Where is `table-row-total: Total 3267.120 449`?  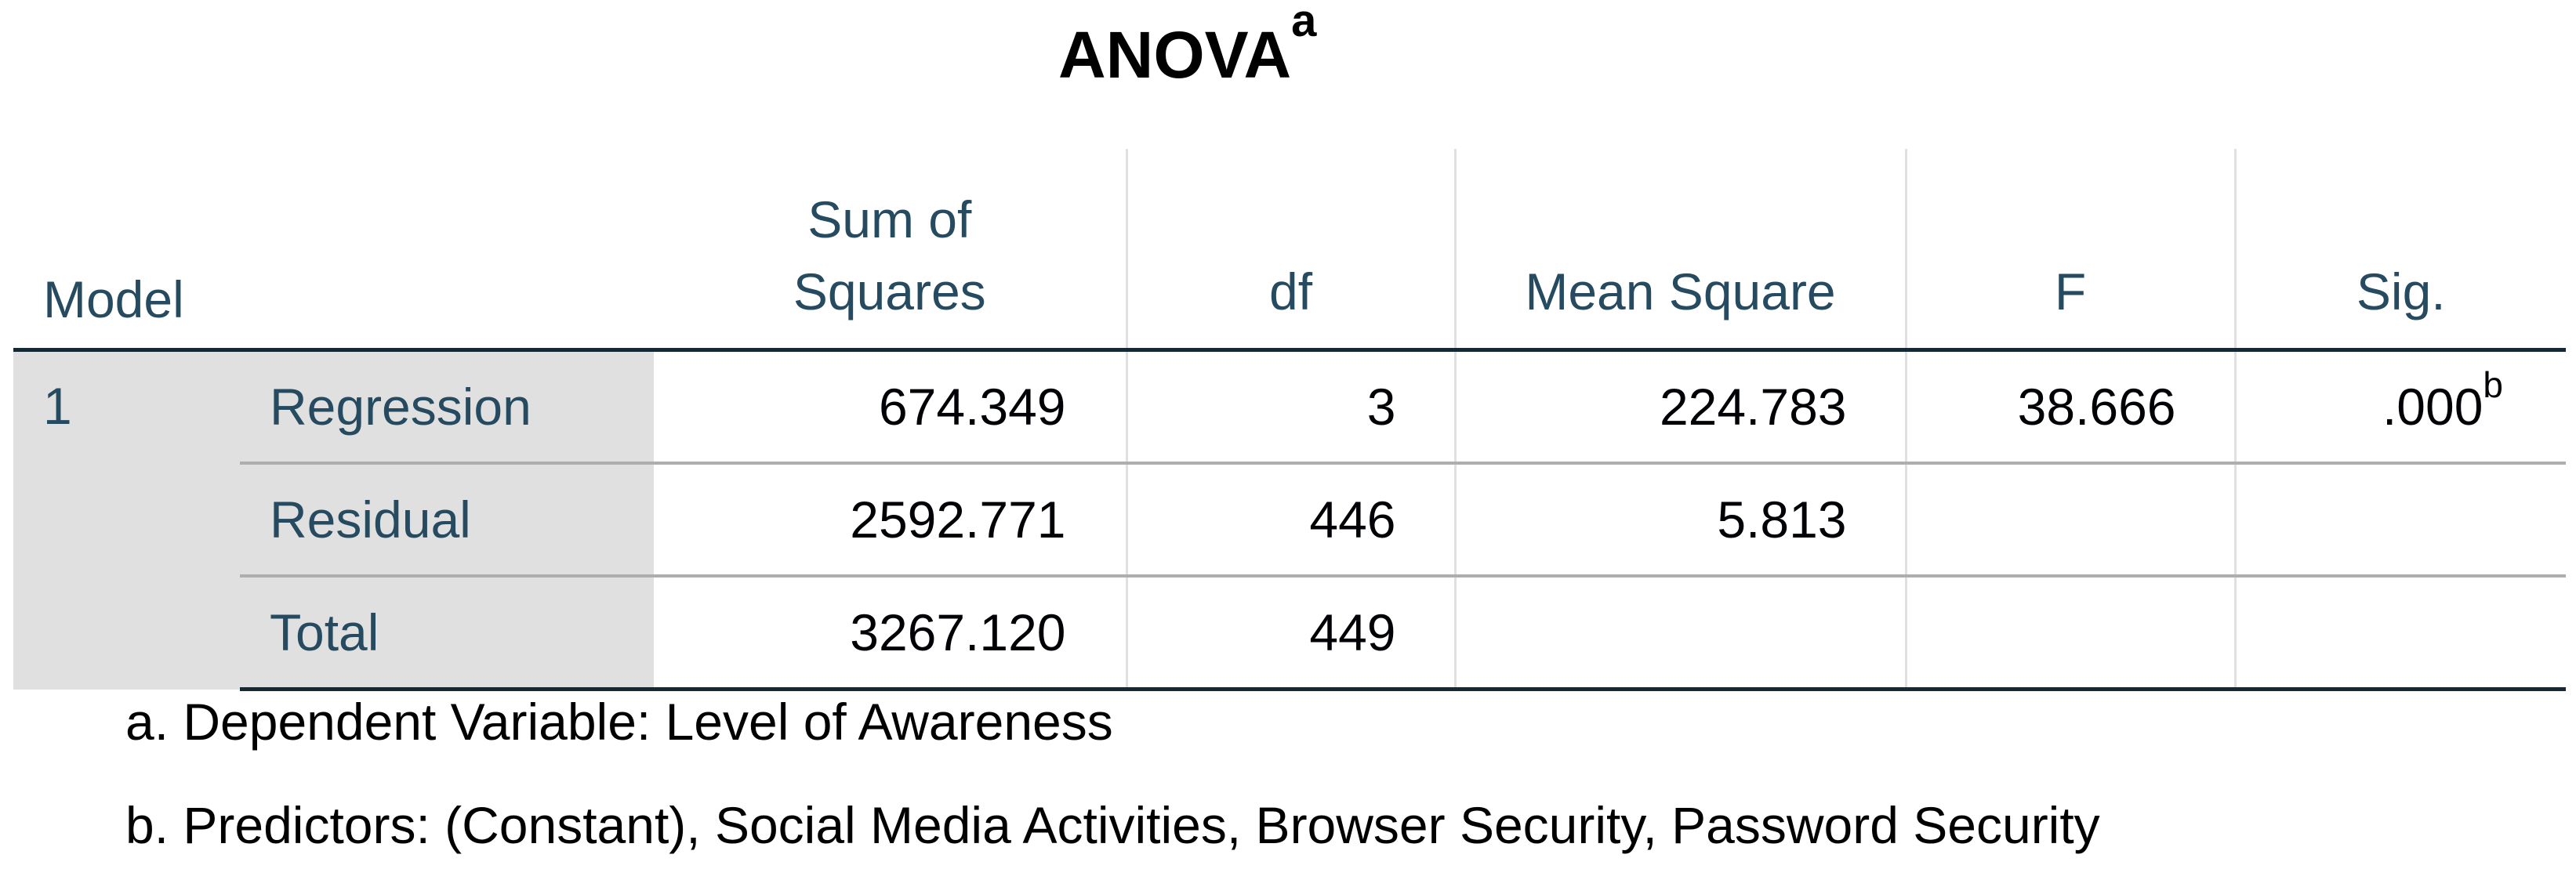
table-row-total: Total 3267.120 449 is located at coordinates (1290, 633).